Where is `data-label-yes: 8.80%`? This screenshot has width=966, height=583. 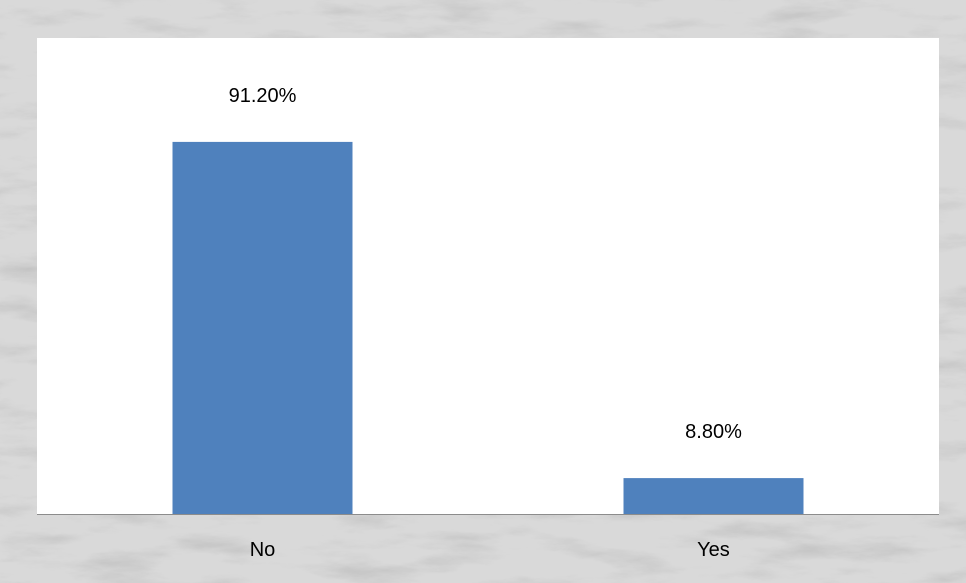
data-label-yes: 8.80% is located at coordinates (713, 432).